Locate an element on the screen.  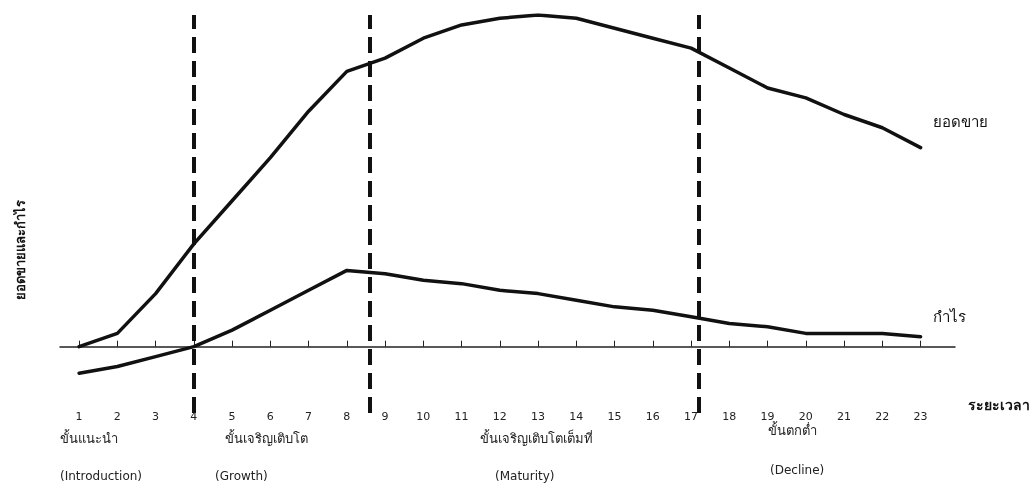
series-label: กำไร is located at coordinates (949, 316).